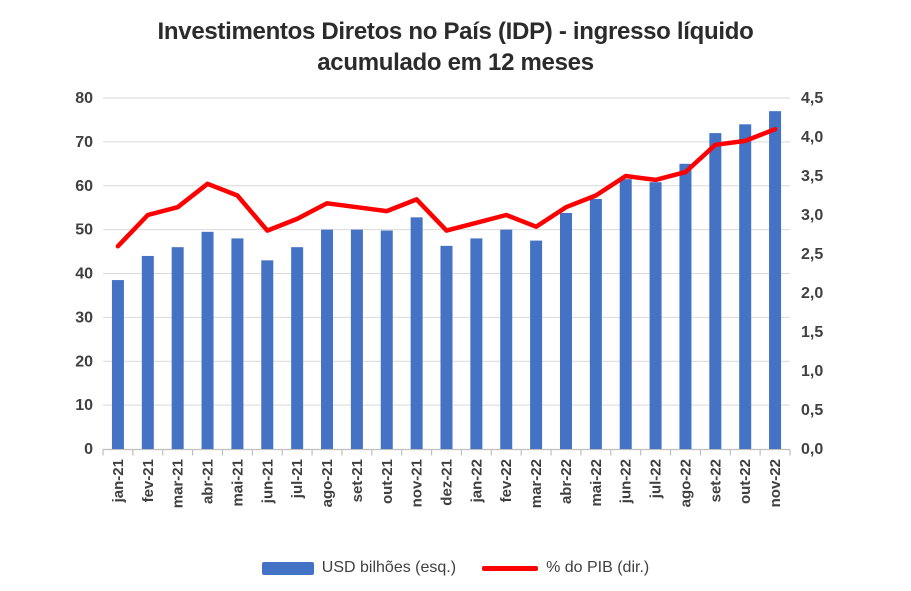 Image resolution: width=911 pixels, height=591 pixels. What do you see at coordinates (745, 481) in the screenshot?
I see `x-axis-category-label: out-22` at bounding box center [745, 481].